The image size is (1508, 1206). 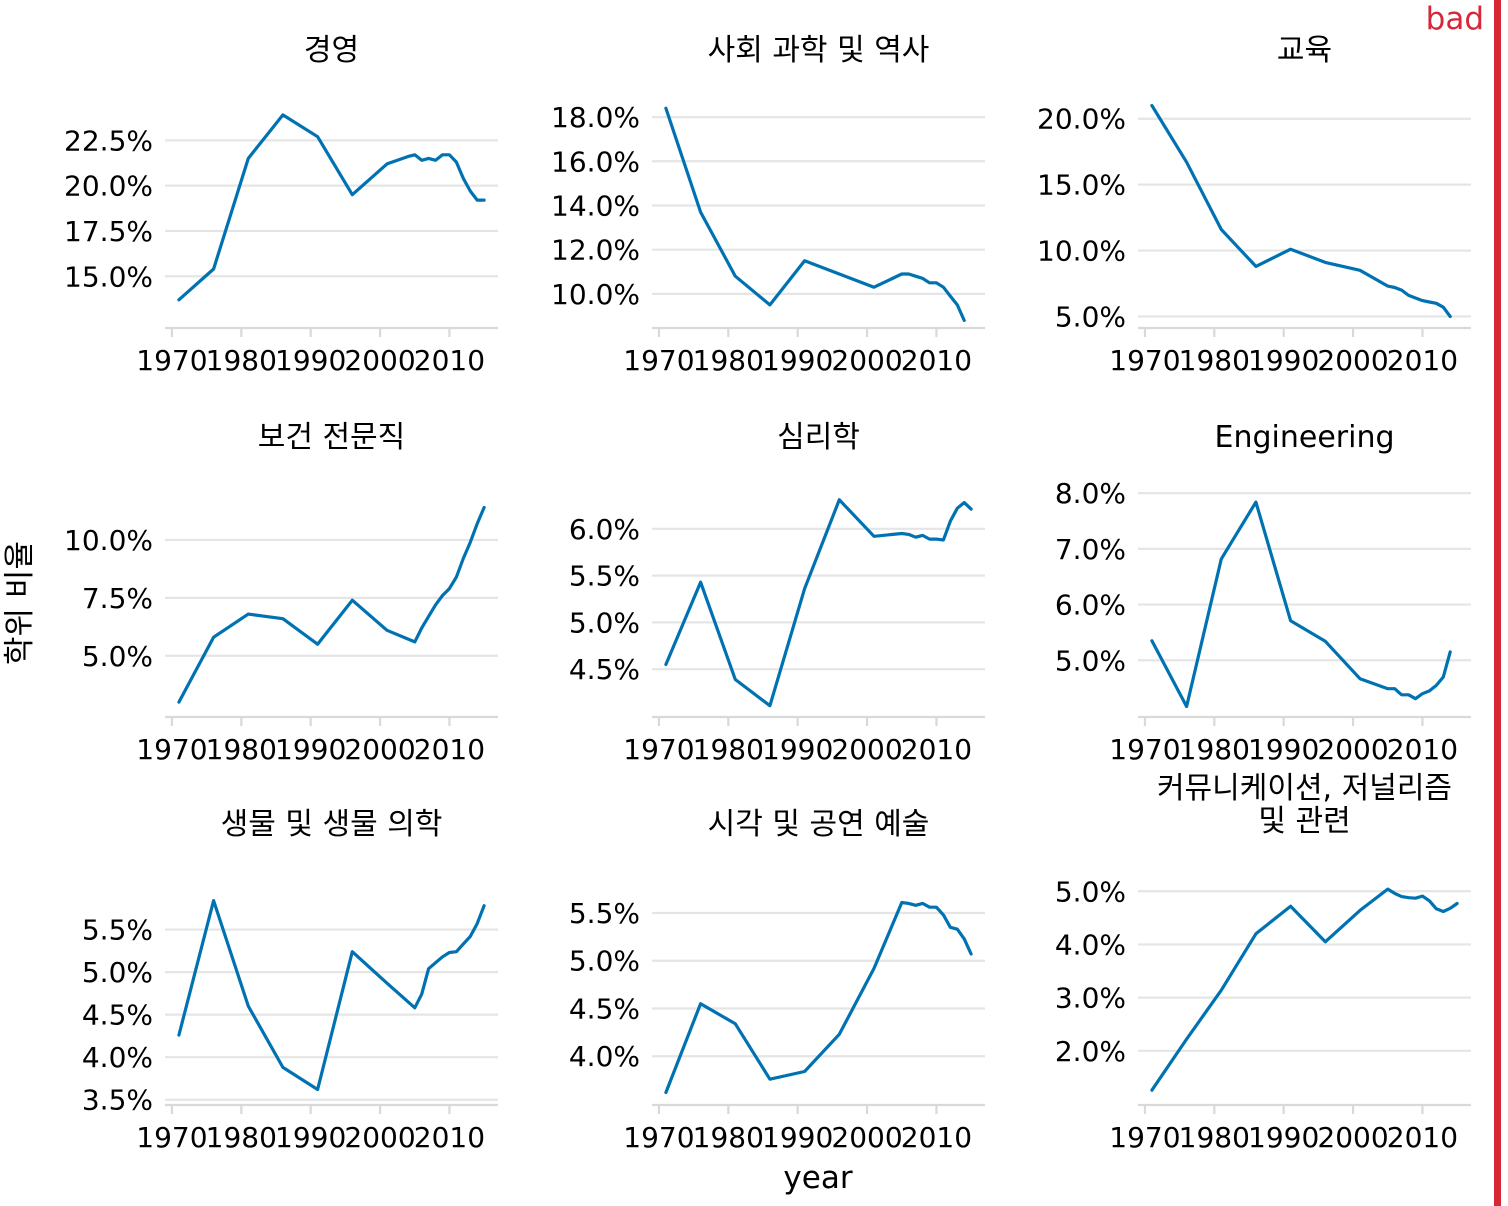 I want to click on badge-bar, so click(x=1497, y=603).